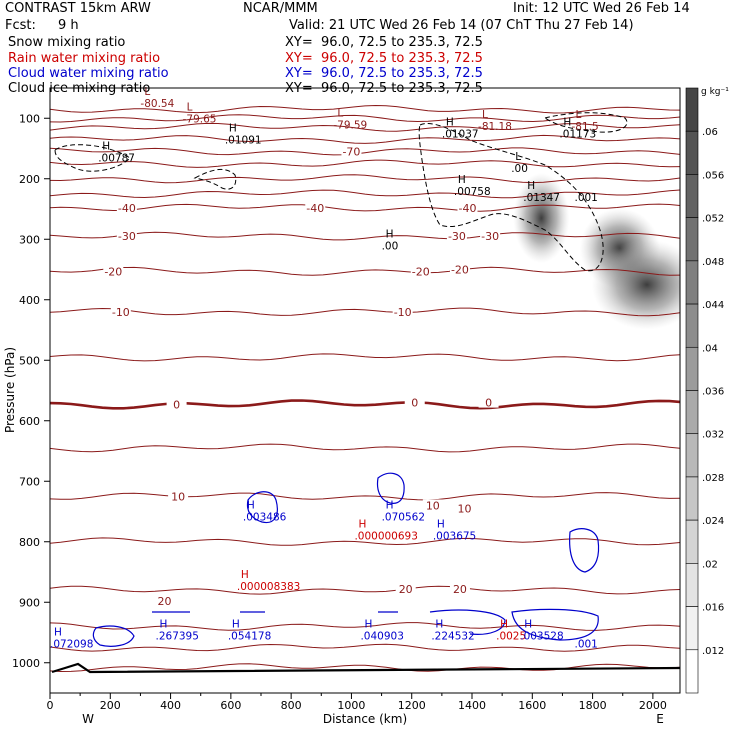  What do you see at coordinates (280, 8) in the screenshot?
I see `org-label: NCAR/MMM` at bounding box center [280, 8].